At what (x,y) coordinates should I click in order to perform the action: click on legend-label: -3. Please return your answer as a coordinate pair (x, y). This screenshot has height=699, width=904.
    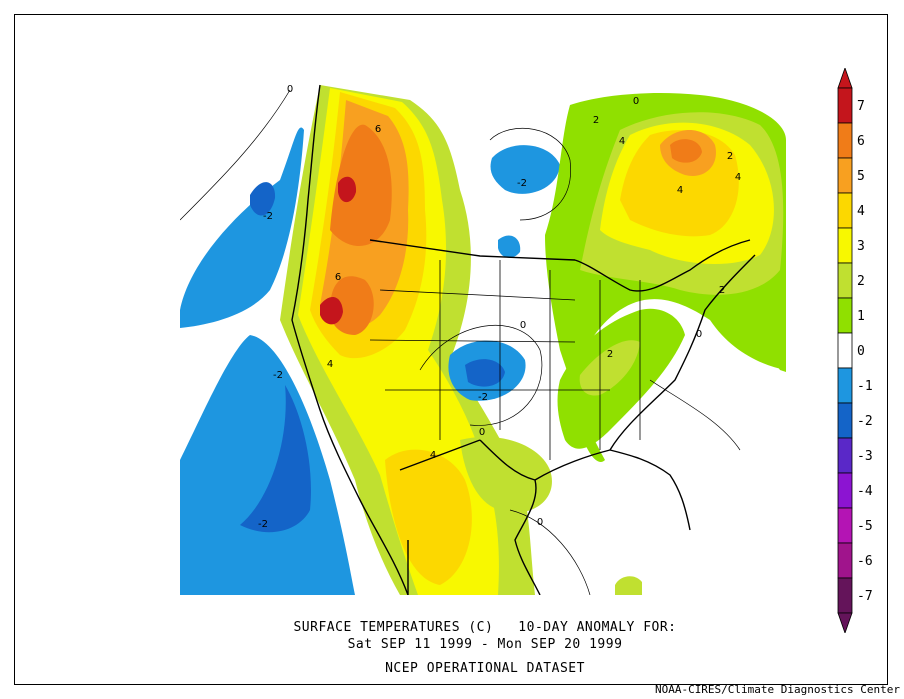
    Looking at the image, I should click on (865, 456).